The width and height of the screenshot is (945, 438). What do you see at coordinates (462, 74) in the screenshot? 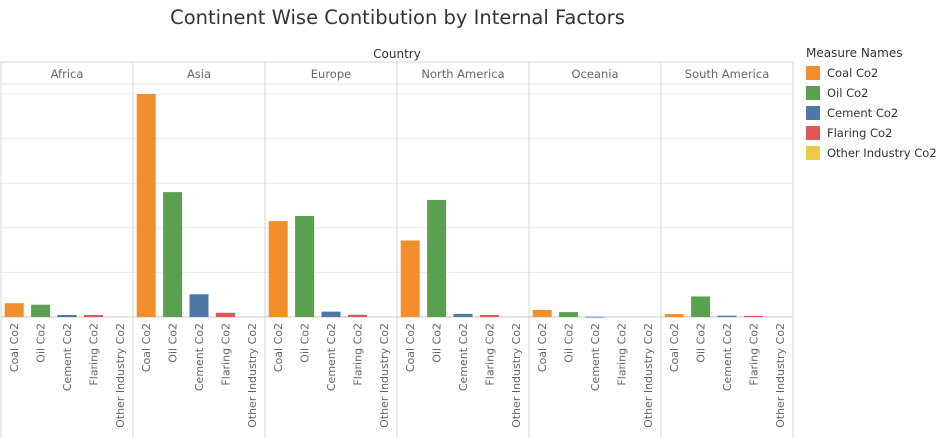
I see `panel-label: North America` at bounding box center [462, 74].